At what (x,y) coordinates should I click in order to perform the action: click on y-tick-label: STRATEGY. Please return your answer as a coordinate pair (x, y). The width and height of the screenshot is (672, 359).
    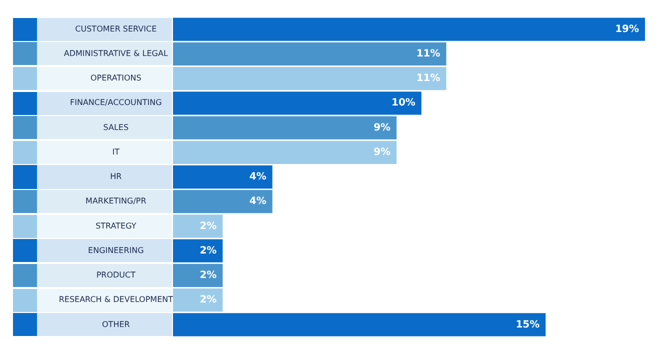
    Looking at the image, I should click on (116, 225).